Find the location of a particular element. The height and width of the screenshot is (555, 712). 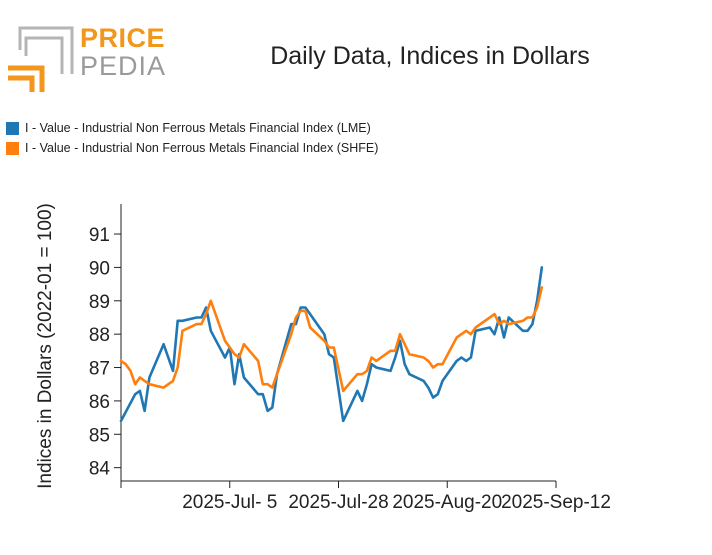

pricepedia-logo: PRICE PEDIA is located at coordinates (88, 58).